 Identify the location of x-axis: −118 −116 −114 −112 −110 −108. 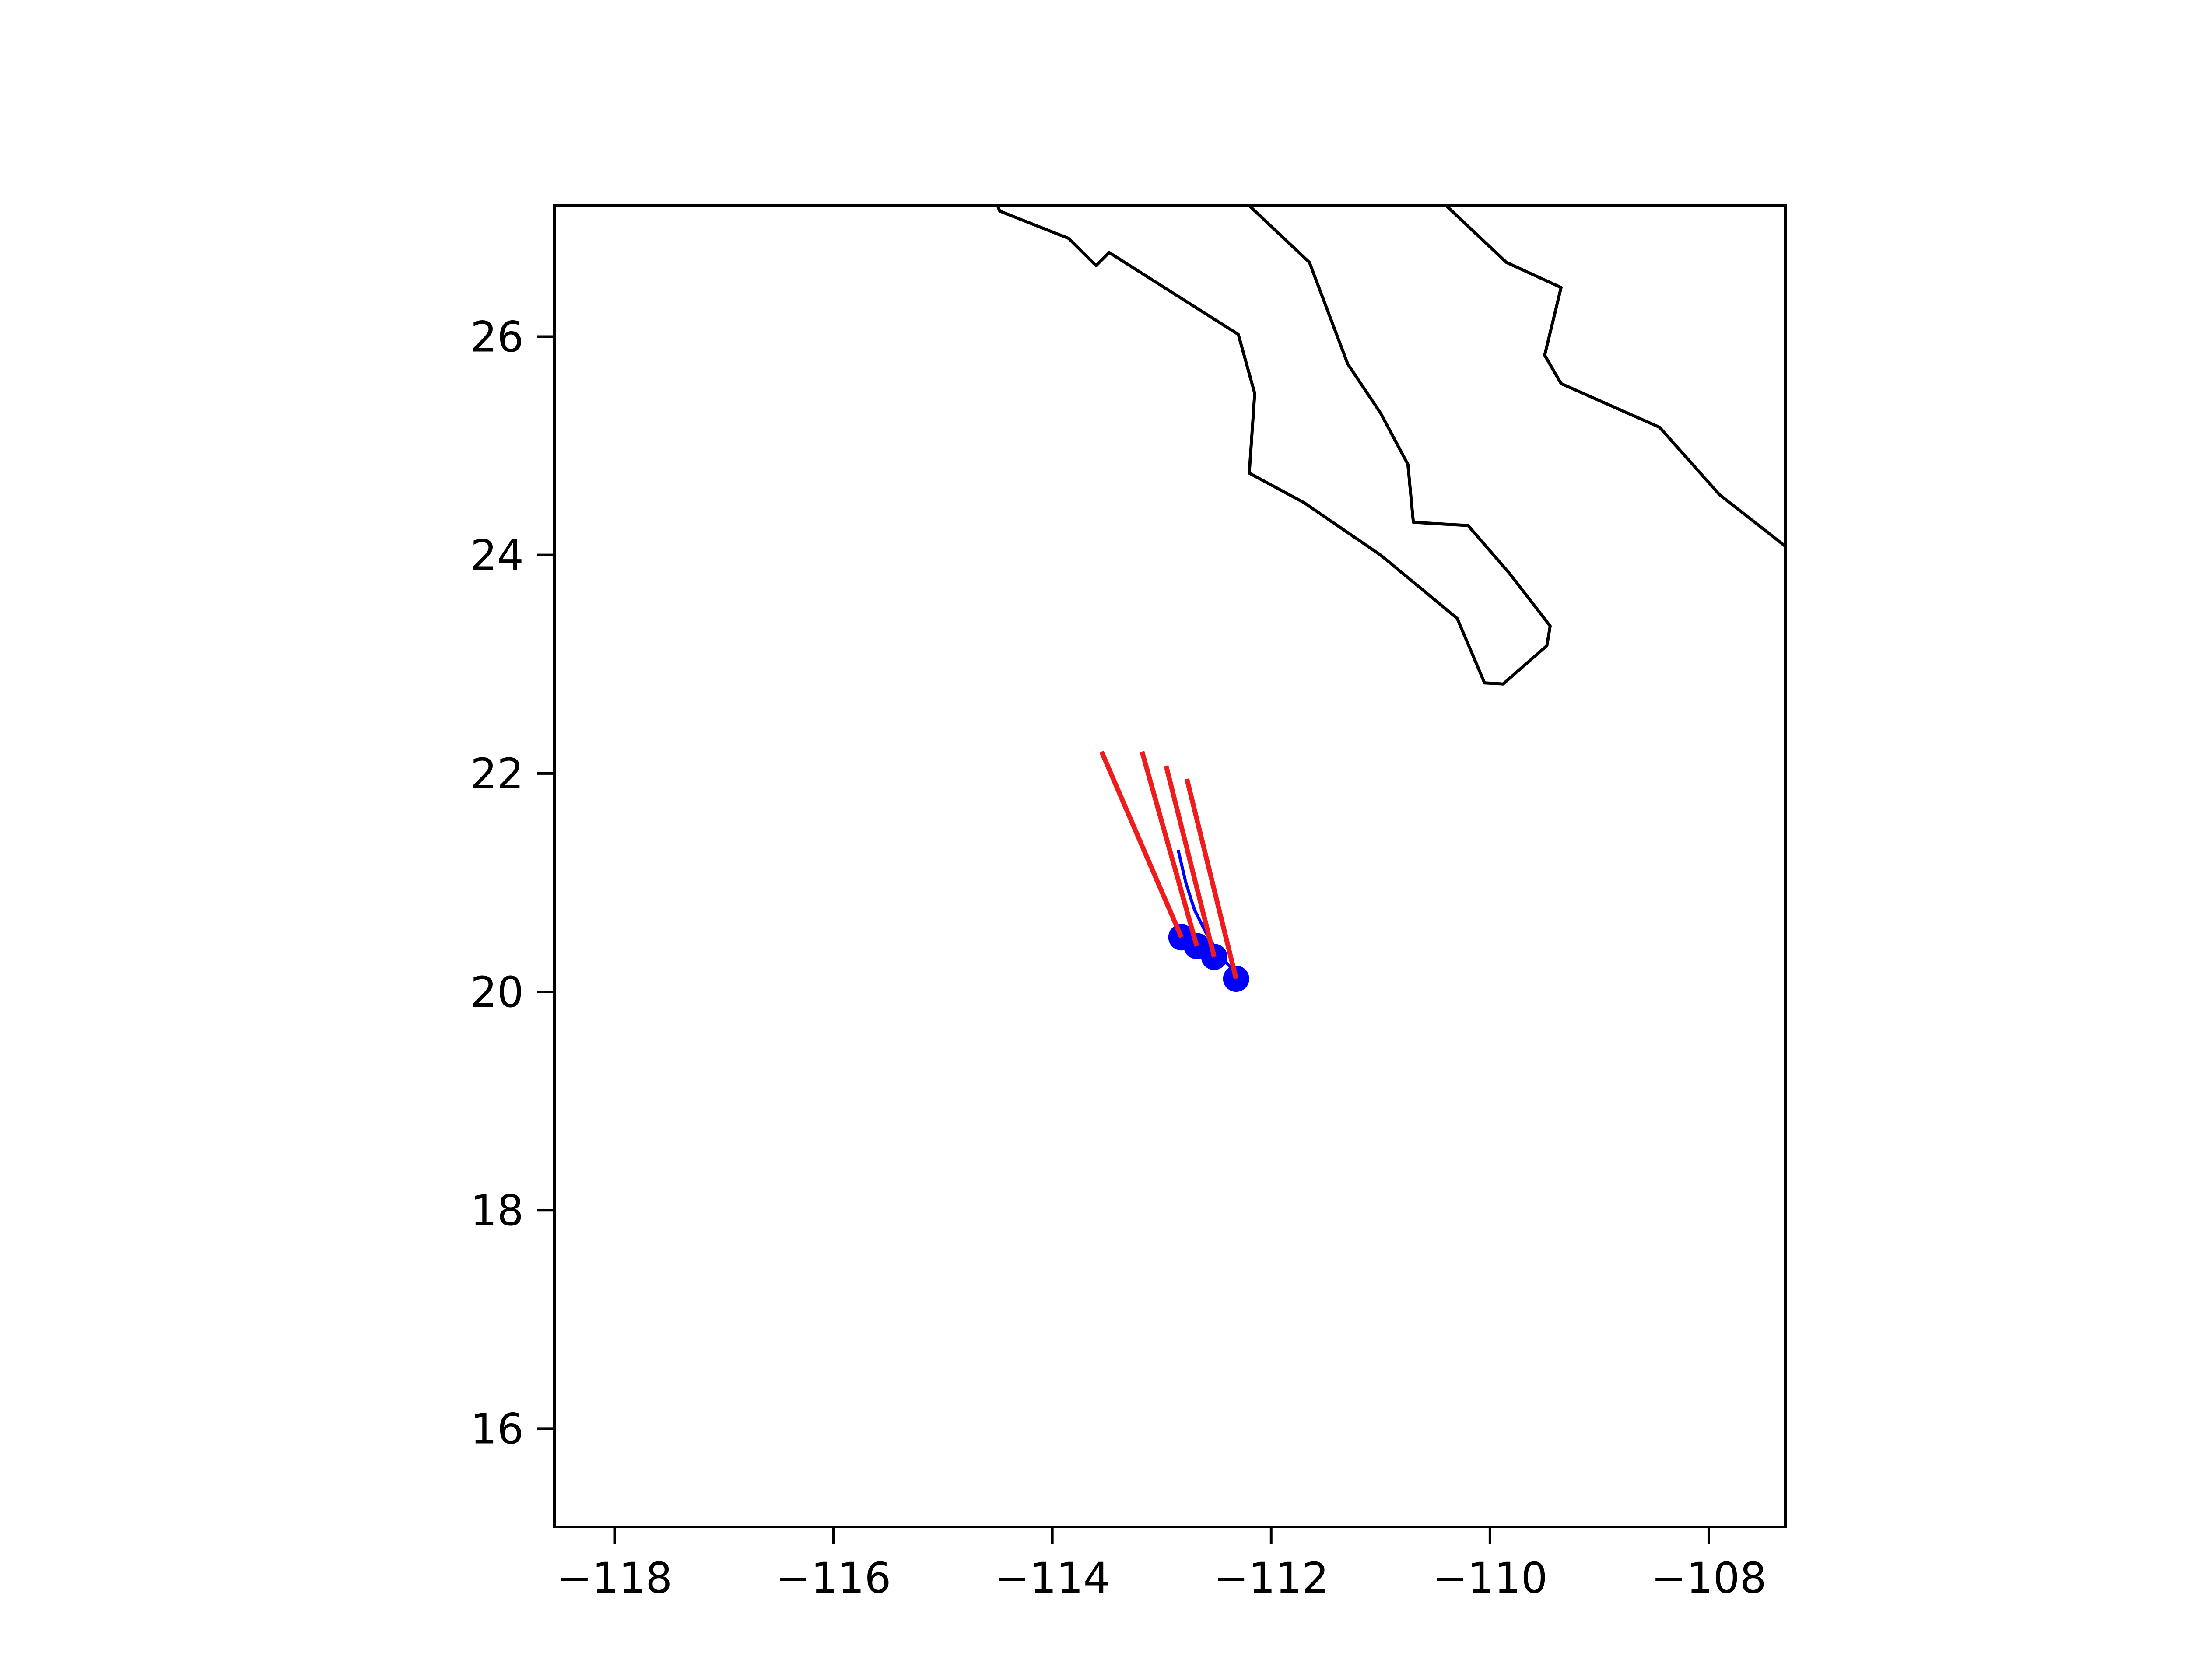
(1162, 1565).